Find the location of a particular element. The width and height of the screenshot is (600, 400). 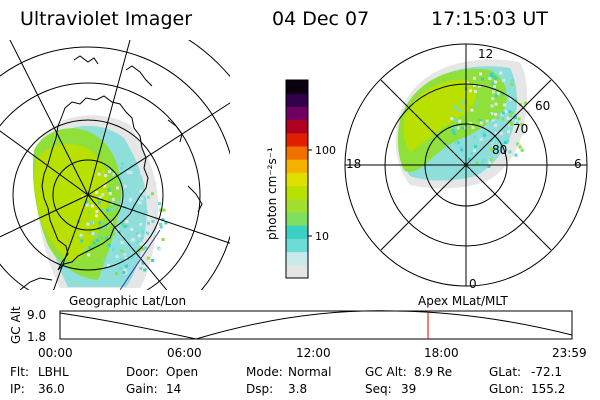

gcalt-label: GC Alt: is located at coordinates (386, 372).